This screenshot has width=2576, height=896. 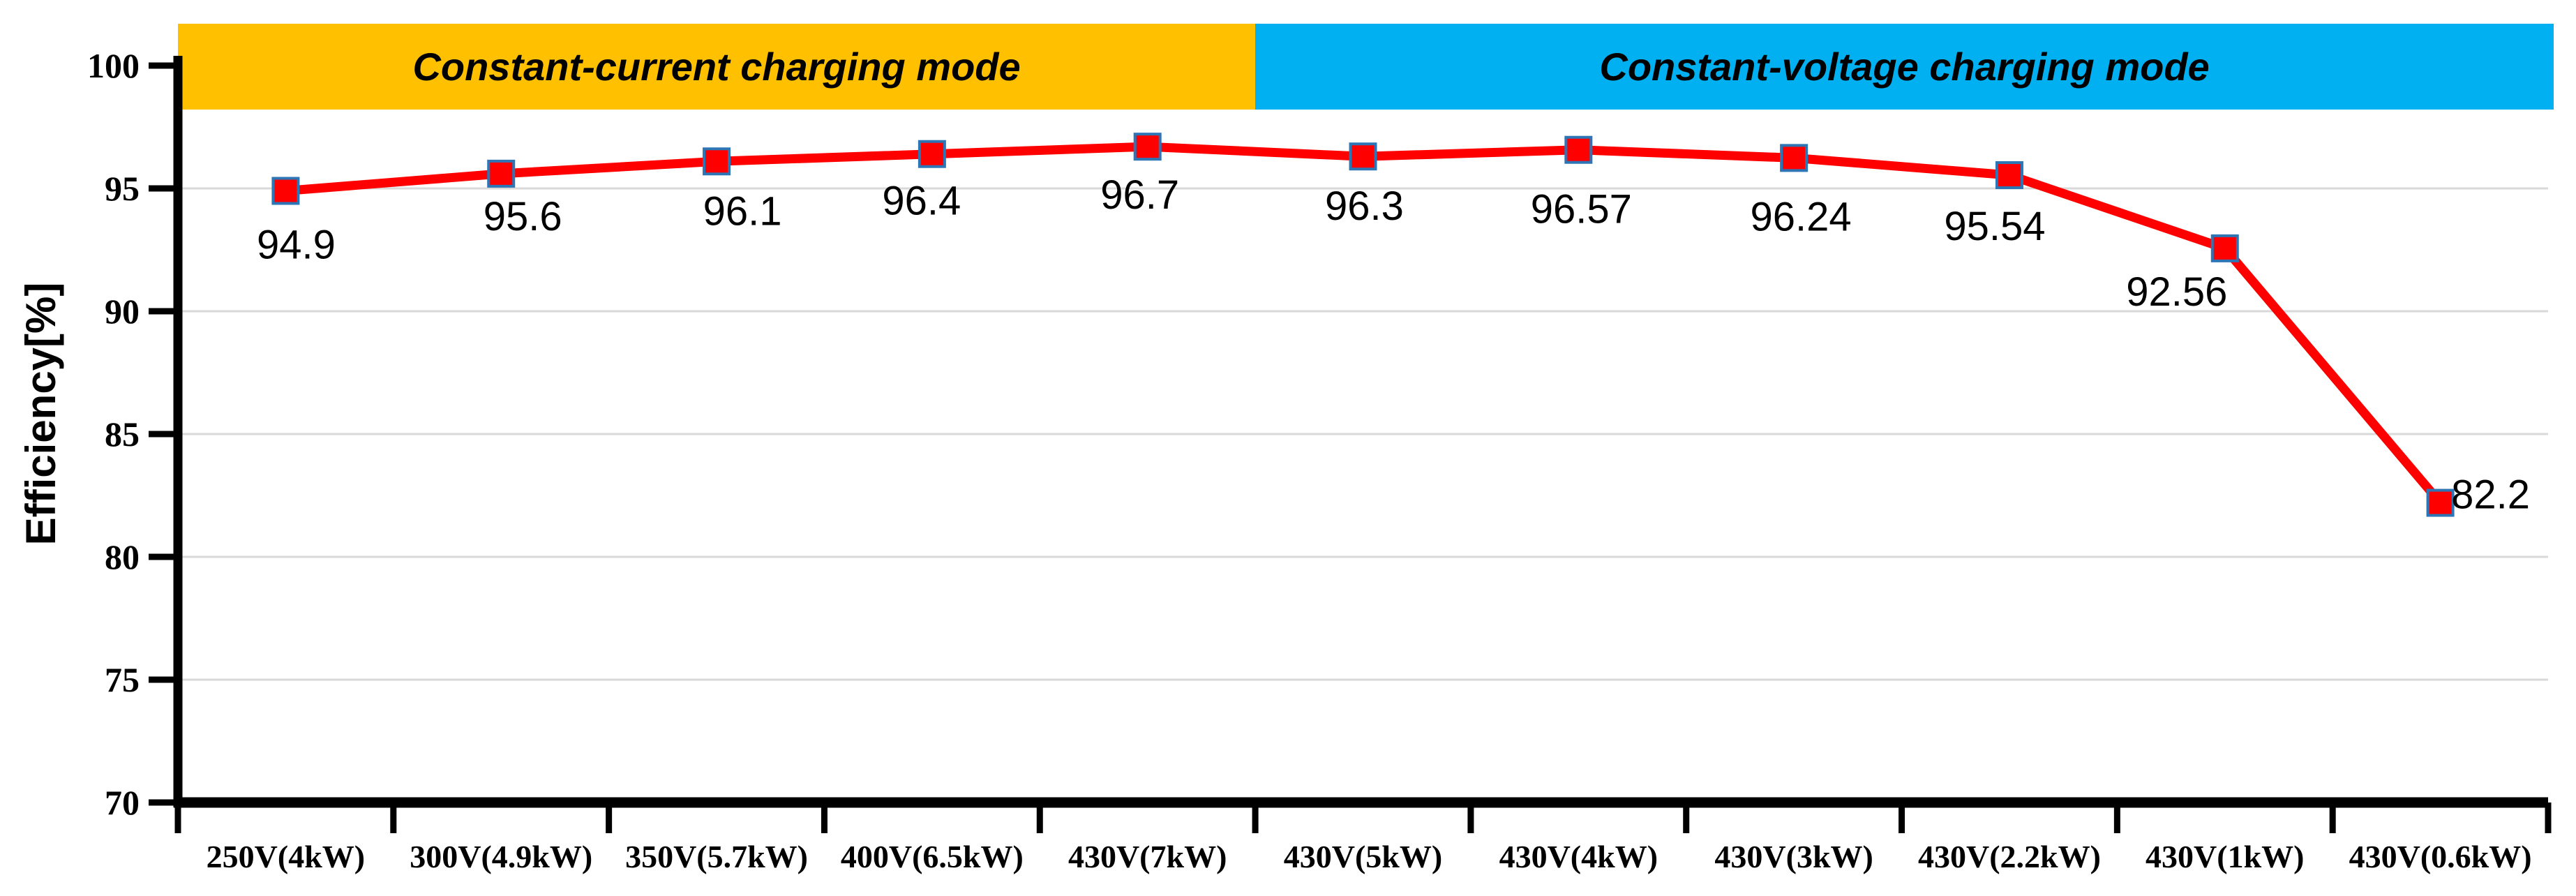 What do you see at coordinates (122, 188) in the screenshot?
I see `y-tick-label: 95` at bounding box center [122, 188].